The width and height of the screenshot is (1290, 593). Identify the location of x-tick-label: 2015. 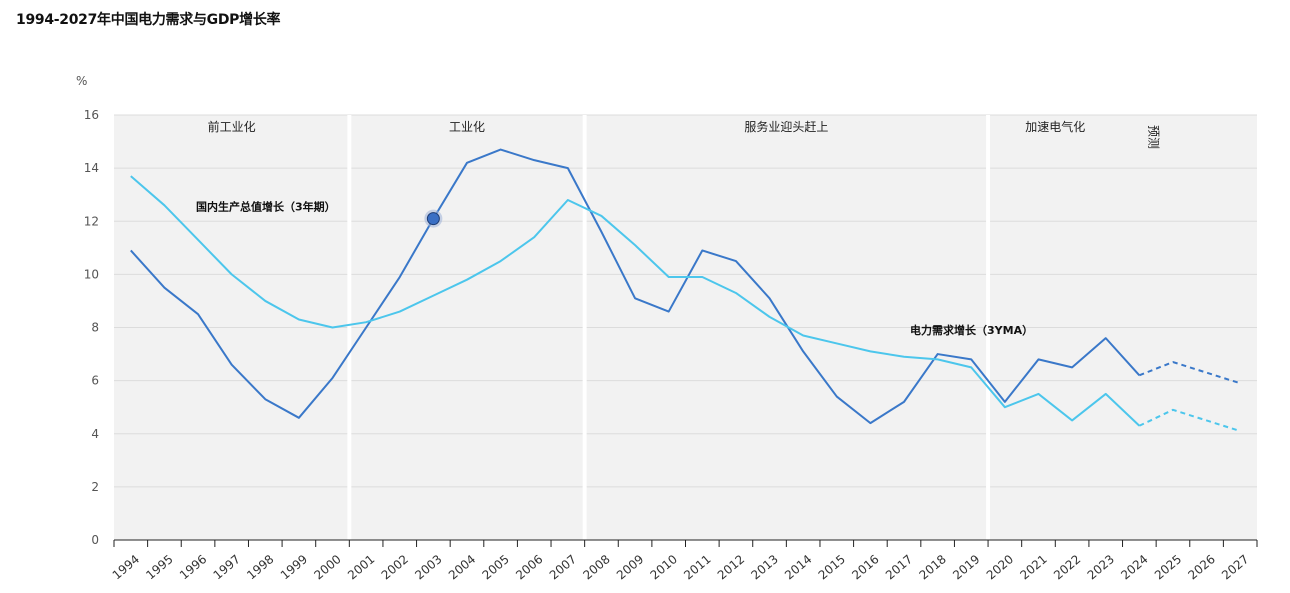
(832, 567).